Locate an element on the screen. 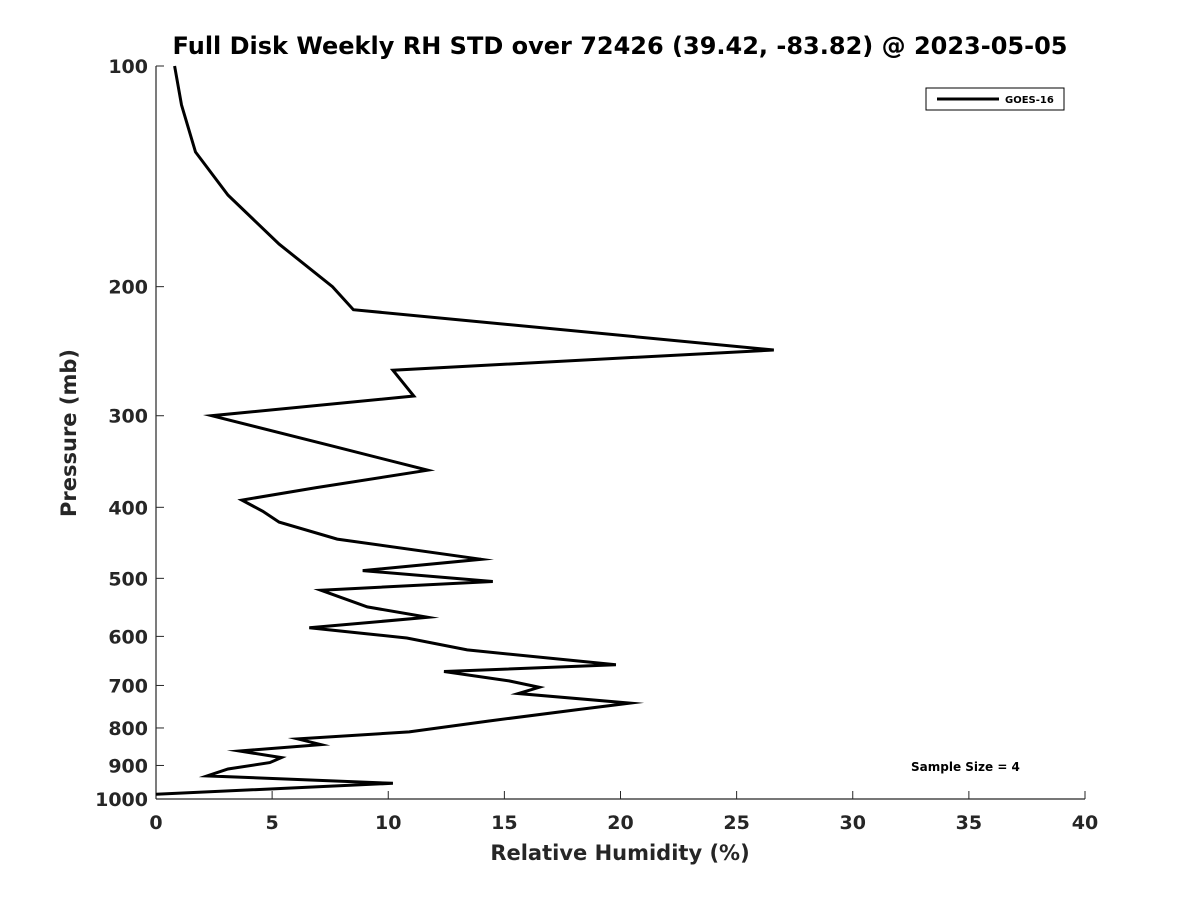  x-tick-label: 5 is located at coordinates (272, 823).